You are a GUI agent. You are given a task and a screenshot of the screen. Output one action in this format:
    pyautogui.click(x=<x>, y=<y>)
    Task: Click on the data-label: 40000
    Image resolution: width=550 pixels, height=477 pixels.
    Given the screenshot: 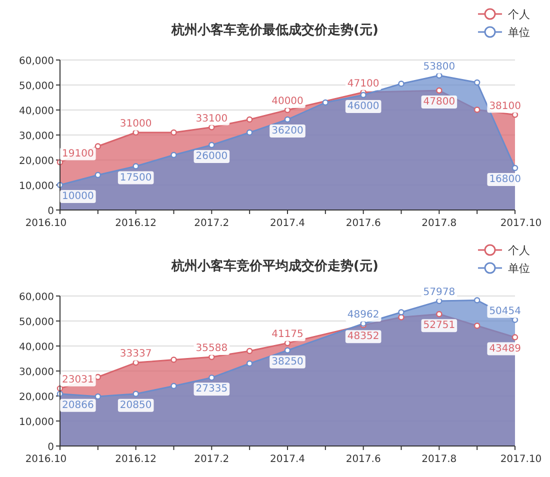 What is the action you would take?
    pyautogui.click(x=288, y=101)
    